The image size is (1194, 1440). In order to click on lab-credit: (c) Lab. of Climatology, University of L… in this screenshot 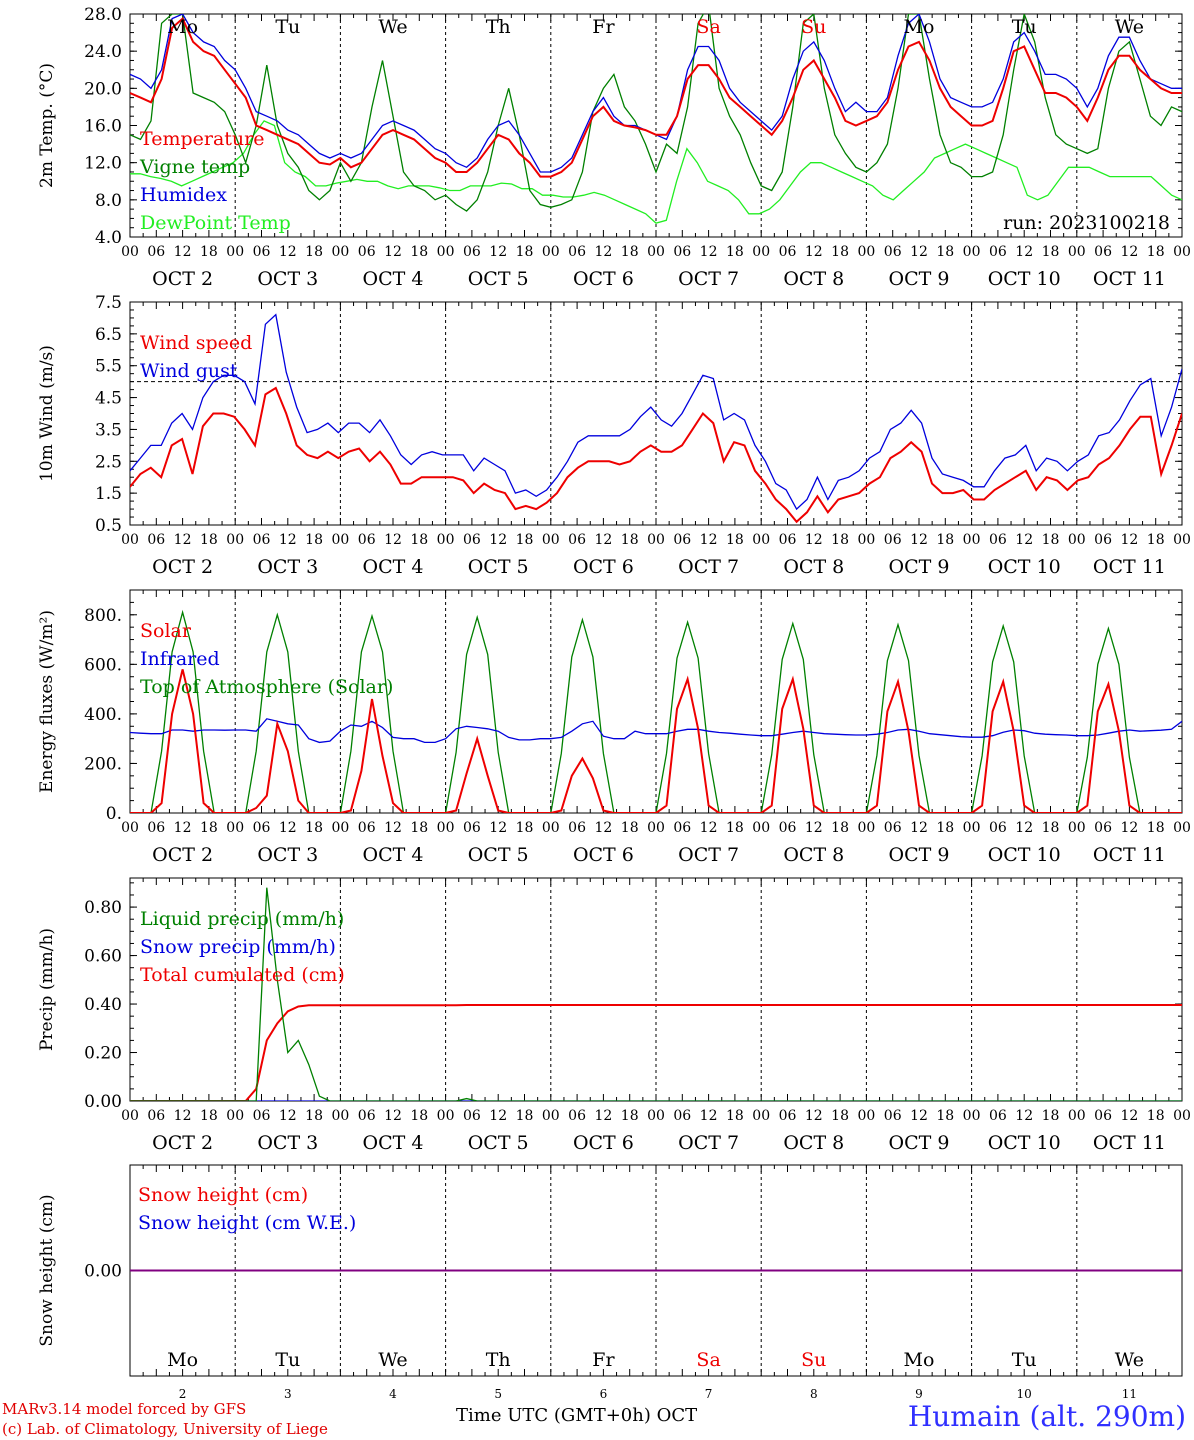, I will do `click(165, 1429)`.